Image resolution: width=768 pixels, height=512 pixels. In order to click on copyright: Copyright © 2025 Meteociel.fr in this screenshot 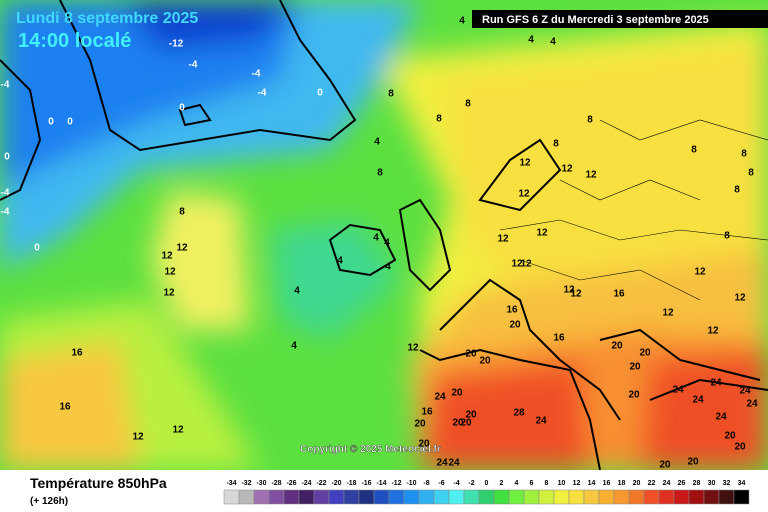, I will do `click(370, 449)`.